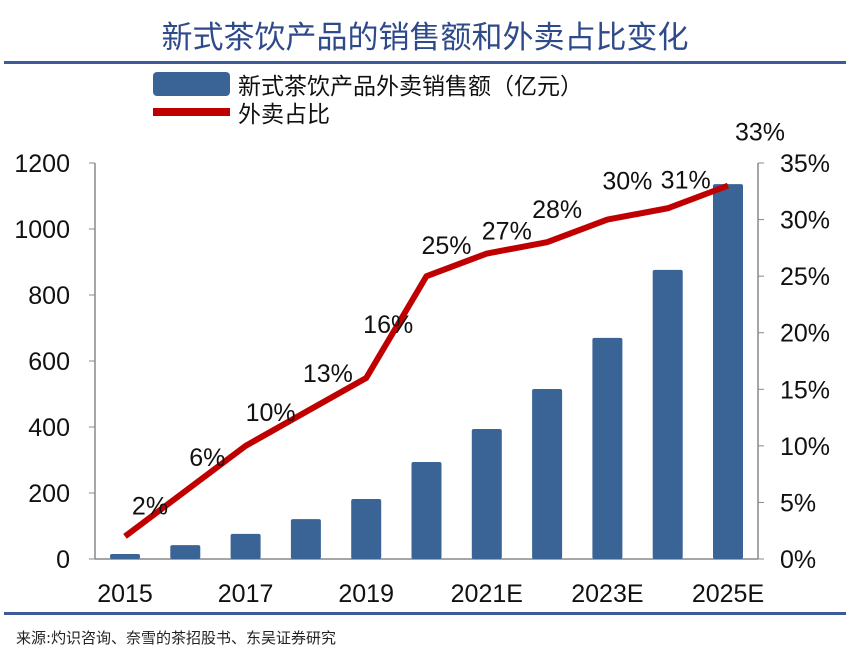 The width and height of the screenshot is (850, 666). I want to click on data-label-2022E: 28%, so click(557, 210).